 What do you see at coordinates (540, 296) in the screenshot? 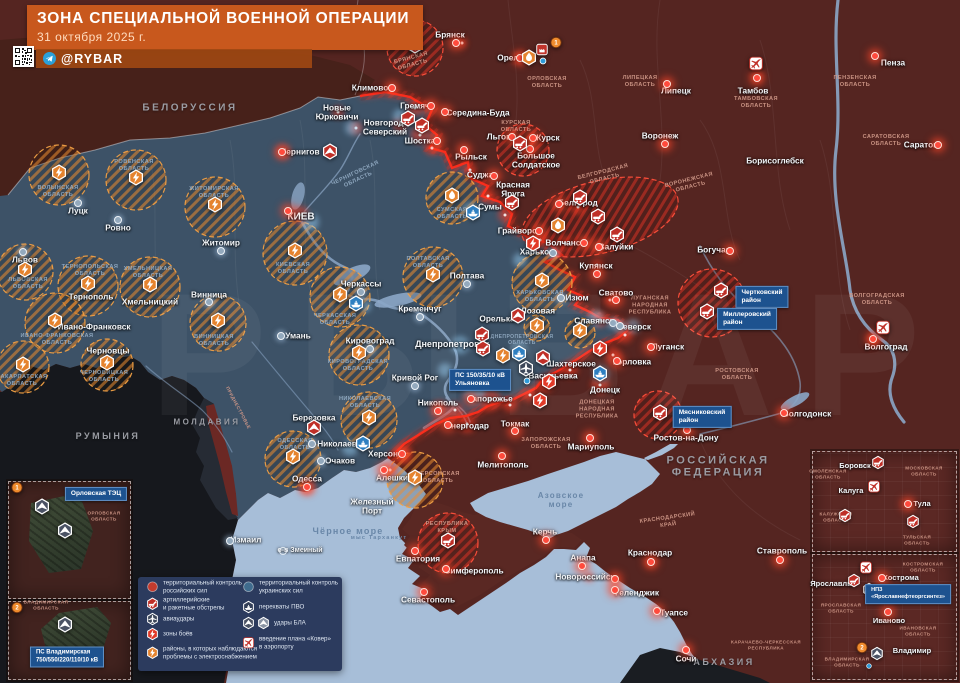
I see `region-label: ХАРЬКОВСКАЯ ОБЛАСТЬ` at bounding box center [540, 296].